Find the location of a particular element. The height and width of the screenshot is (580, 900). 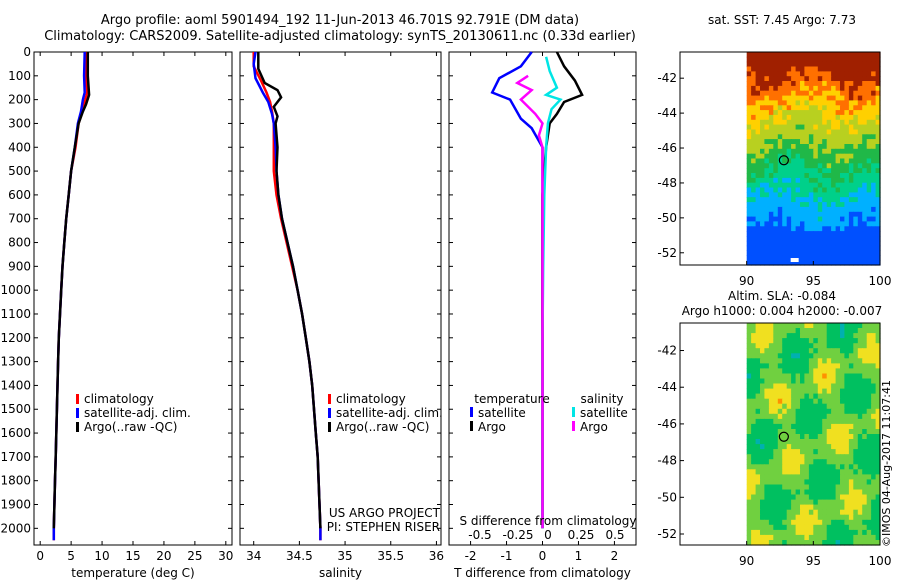

y-tick-label: 800 is located at coordinates (19, 243).